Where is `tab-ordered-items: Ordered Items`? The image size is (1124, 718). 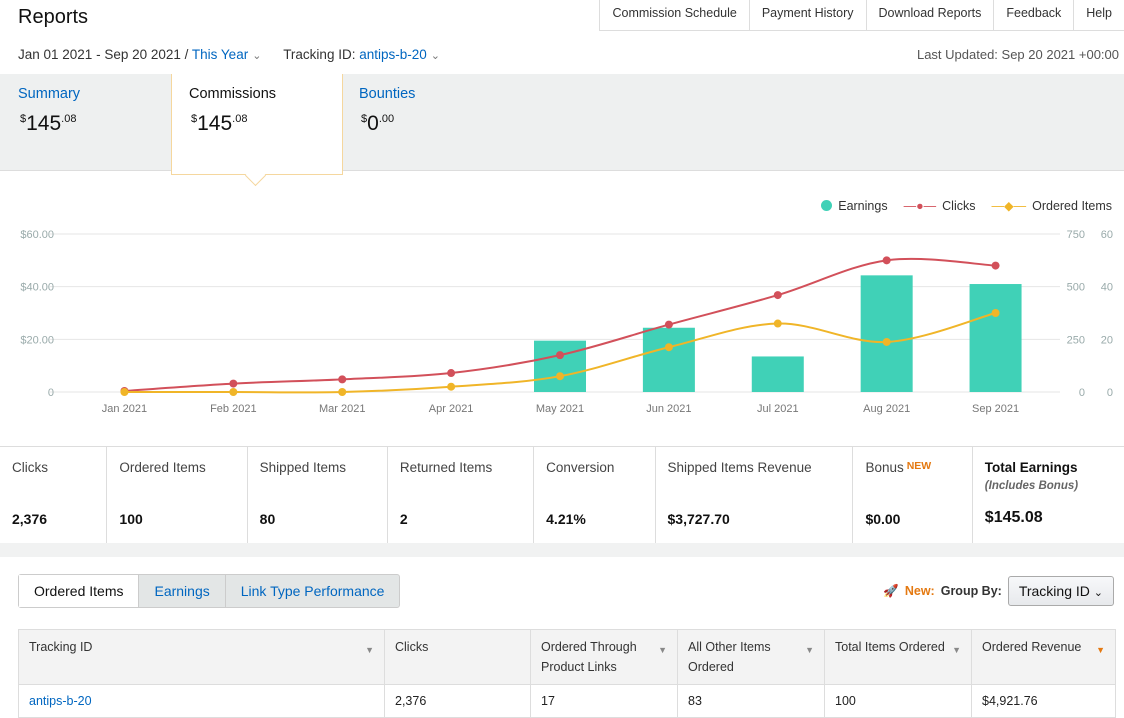 tab-ordered-items: Ordered Items is located at coordinates (79, 591).